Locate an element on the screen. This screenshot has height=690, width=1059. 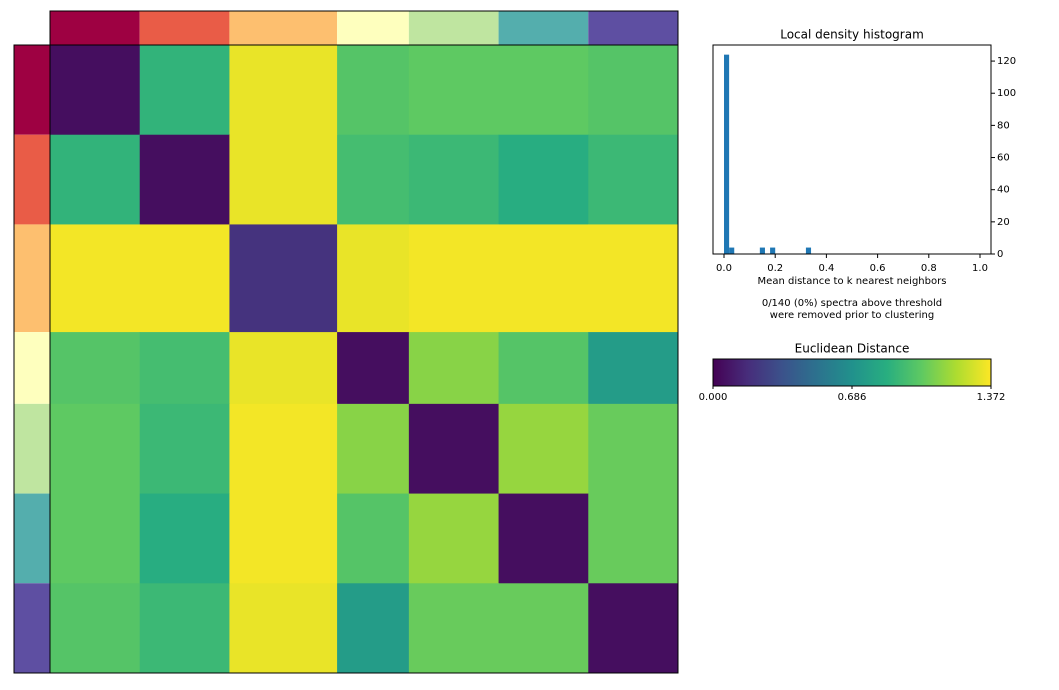
top-frame is located at coordinates (364, 28).